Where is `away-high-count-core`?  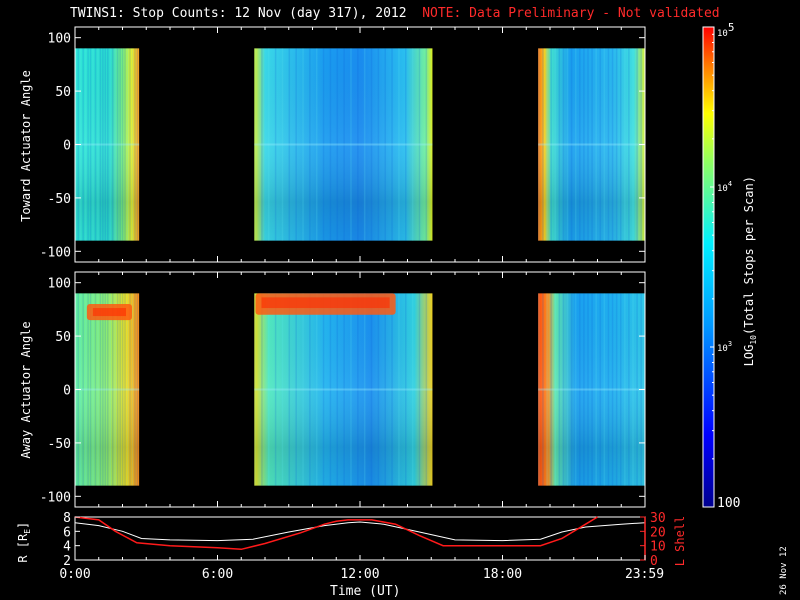 away-high-count-core is located at coordinates (109, 312).